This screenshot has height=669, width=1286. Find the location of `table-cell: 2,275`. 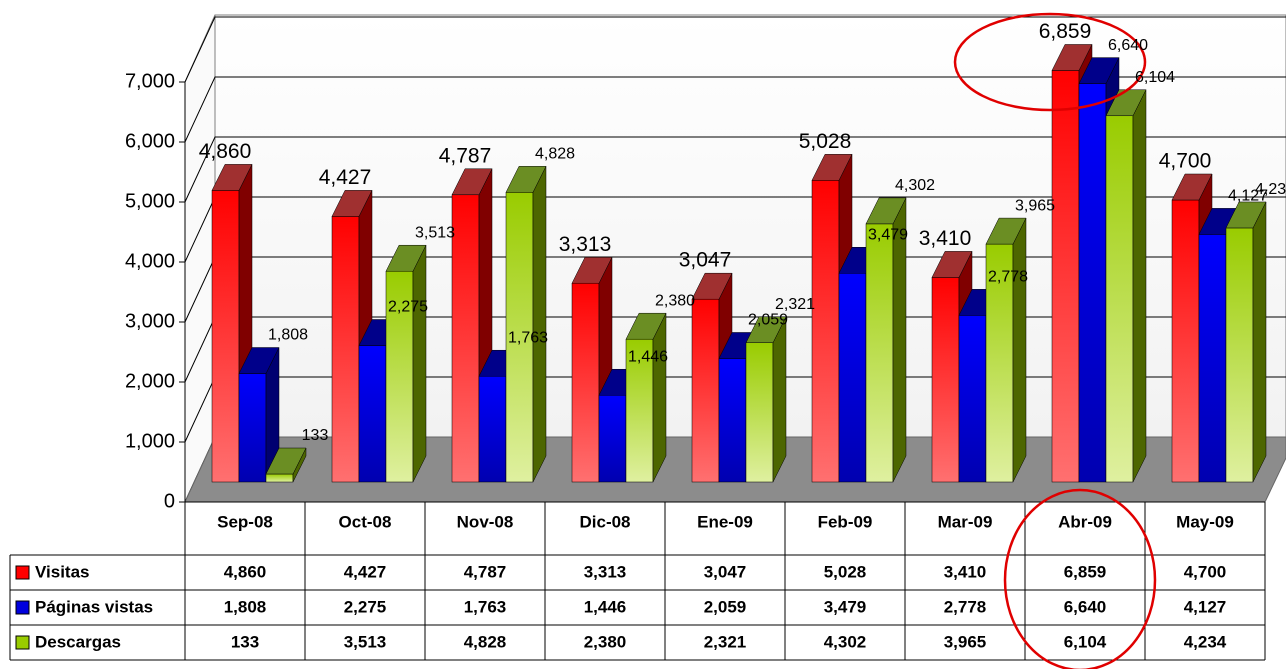

table-cell: 2,275 is located at coordinates (365, 606).